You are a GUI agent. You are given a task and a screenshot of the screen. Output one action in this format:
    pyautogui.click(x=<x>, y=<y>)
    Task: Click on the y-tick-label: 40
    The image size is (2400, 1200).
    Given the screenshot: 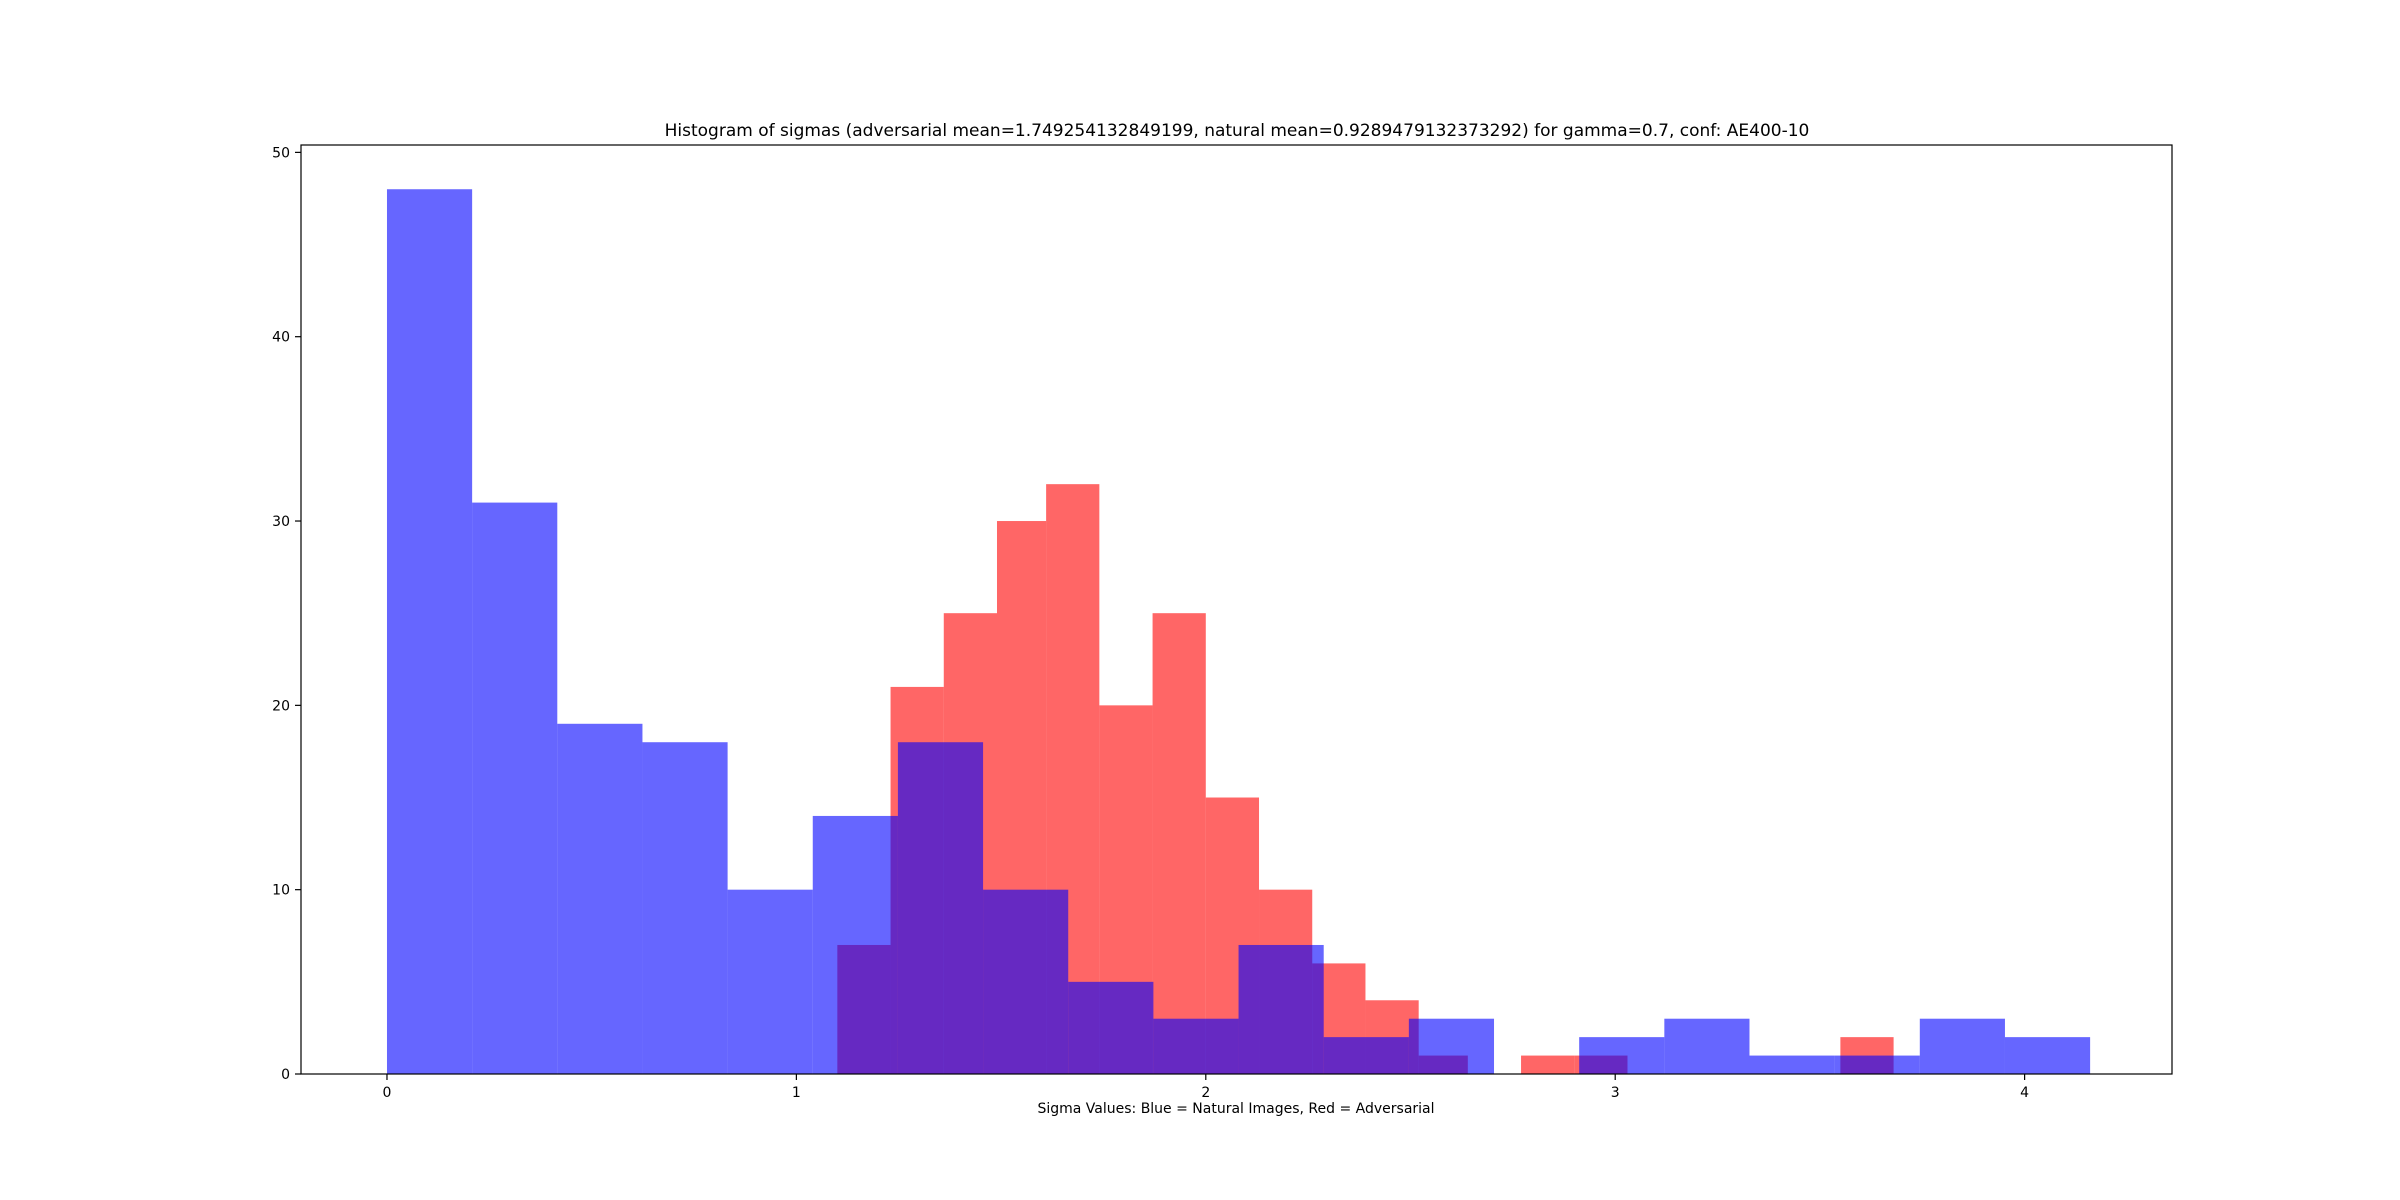 What is the action you would take?
    pyautogui.click(x=281, y=338)
    